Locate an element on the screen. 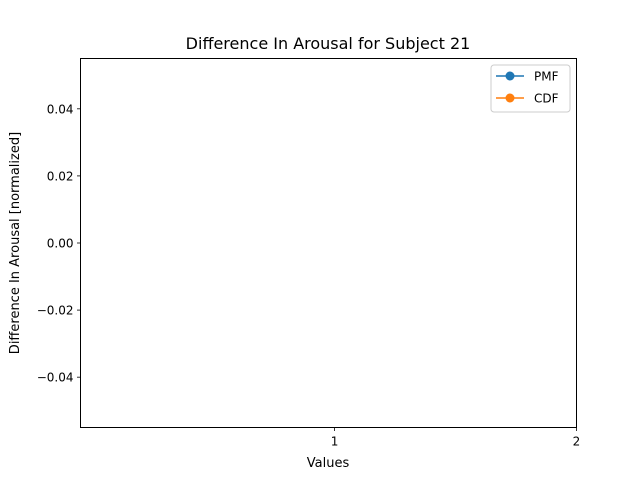  legend-marker-cdf is located at coordinates (510, 98).